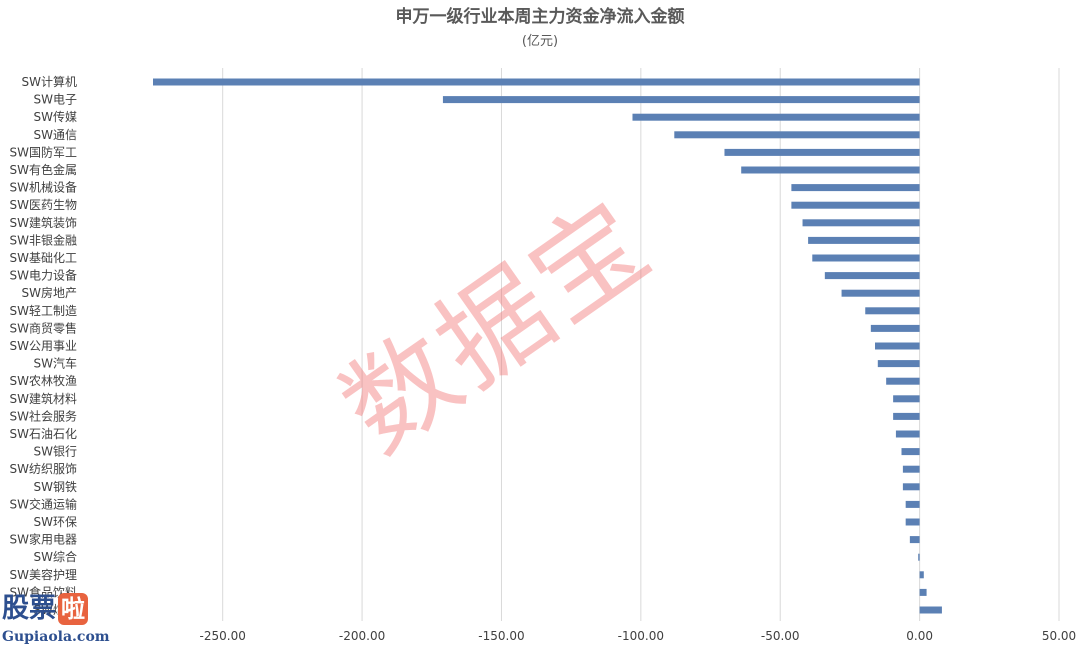  What do you see at coordinates (43, 258) in the screenshot?
I see `category-label: SW基础化工` at bounding box center [43, 258].